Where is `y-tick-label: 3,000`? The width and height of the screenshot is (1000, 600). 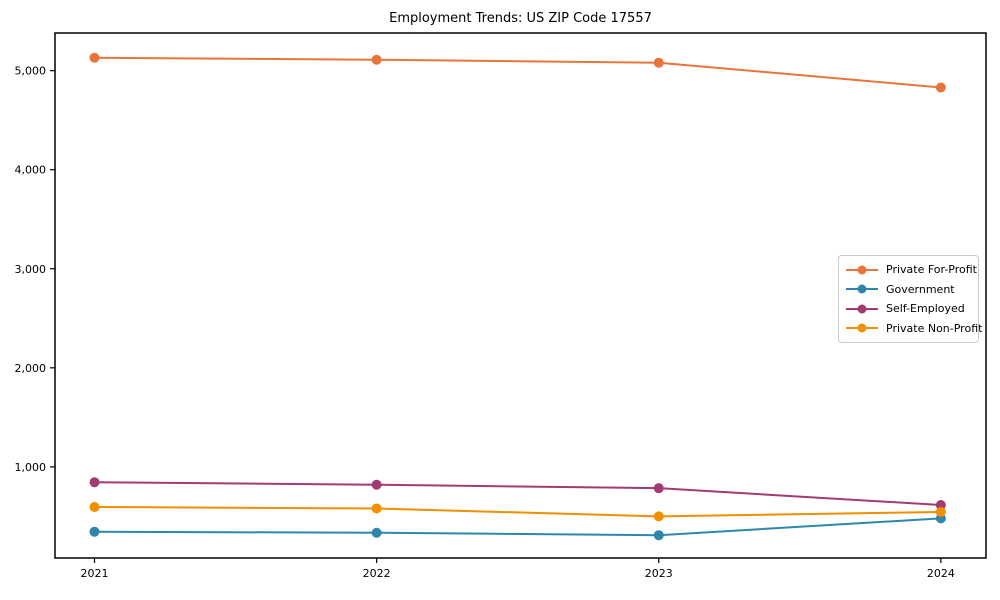 y-tick-label: 3,000 is located at coordinates (31, 269).